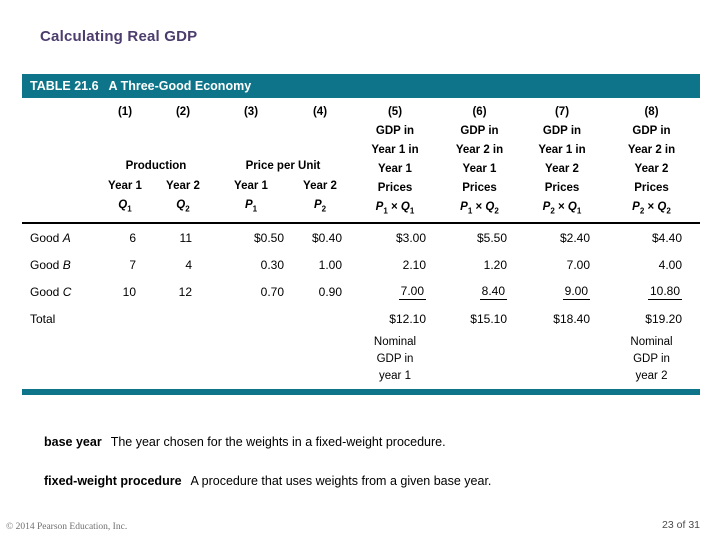  Describe the element at coordinates (66, 237) in the screenshot. I see `row-label-letter: A` at that location.